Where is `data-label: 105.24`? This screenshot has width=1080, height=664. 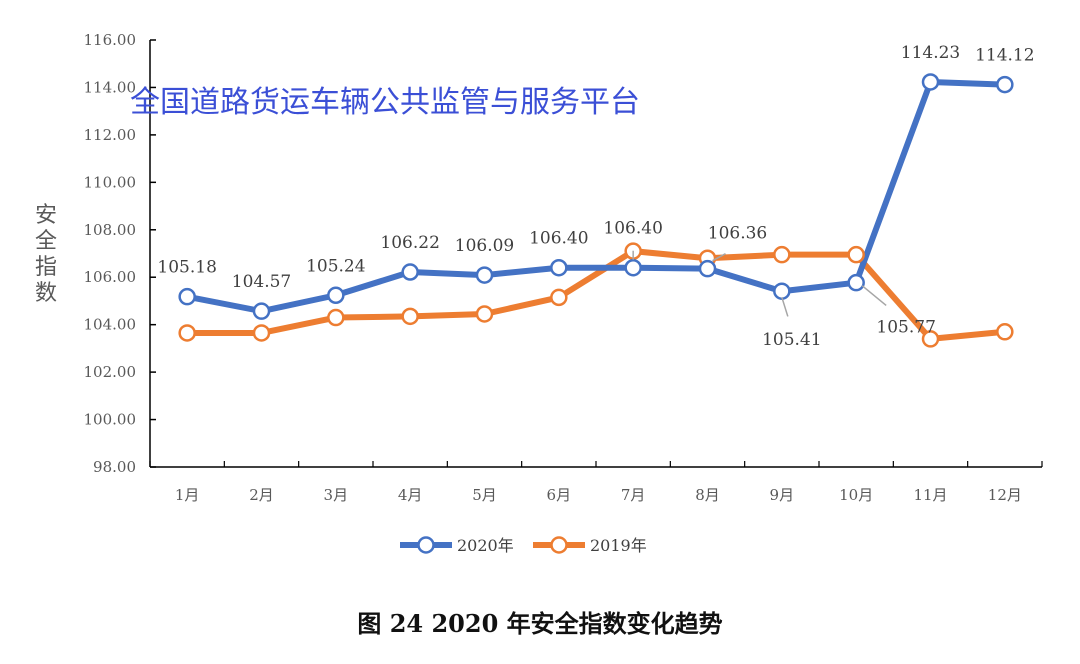 data-label: 105.24 is located at coordinates (335, 266).